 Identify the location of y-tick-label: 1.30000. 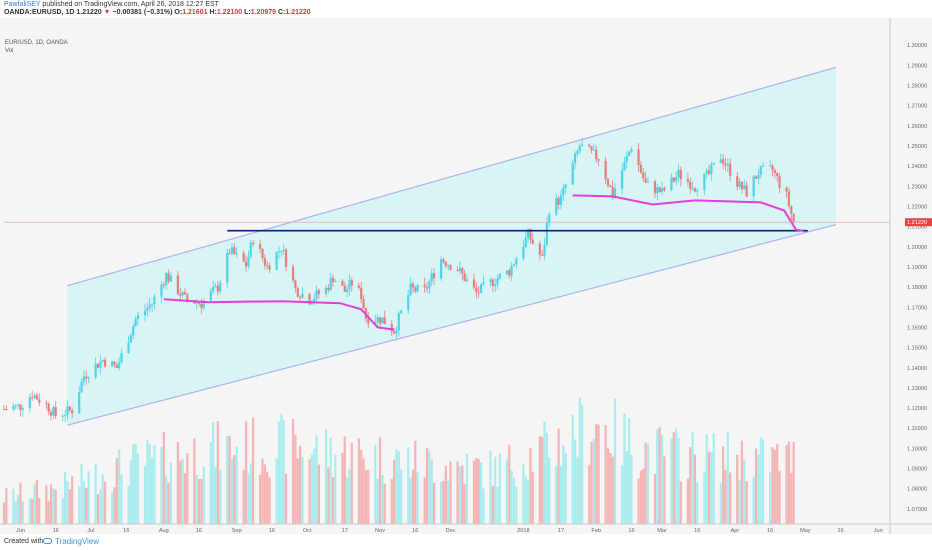
(917, 46).